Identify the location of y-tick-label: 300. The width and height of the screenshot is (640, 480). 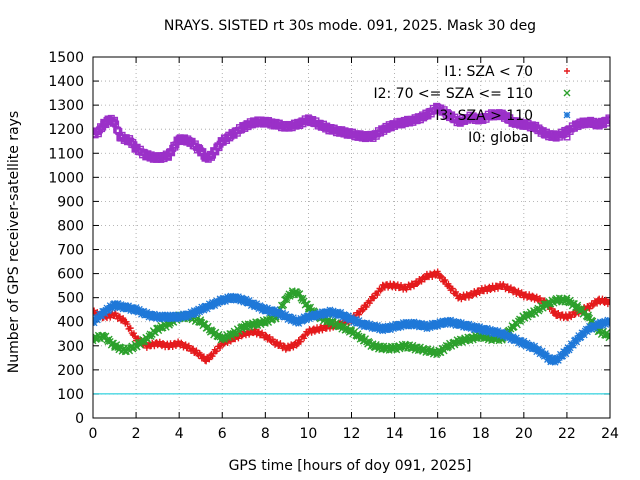
(70, 347).